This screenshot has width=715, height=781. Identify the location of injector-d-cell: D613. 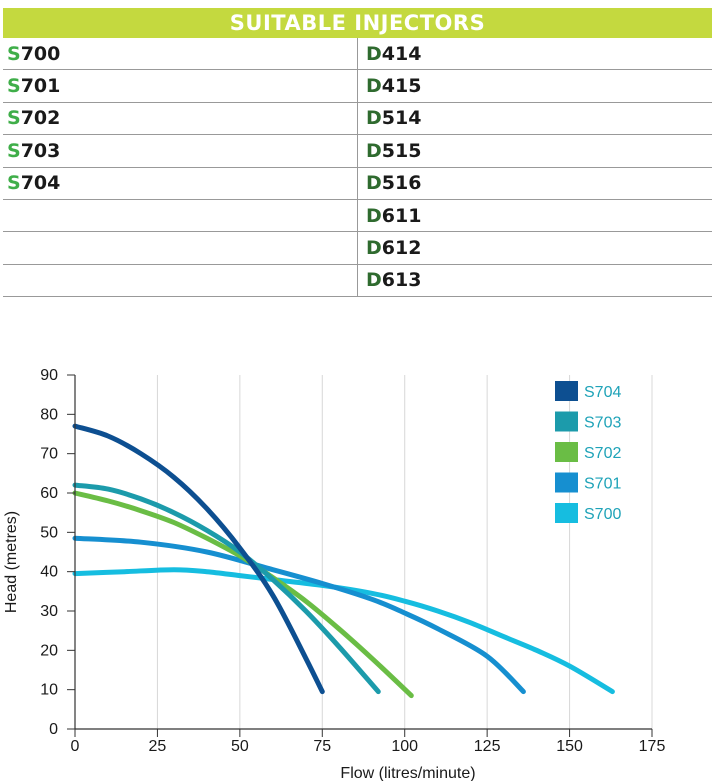
(534, 281).